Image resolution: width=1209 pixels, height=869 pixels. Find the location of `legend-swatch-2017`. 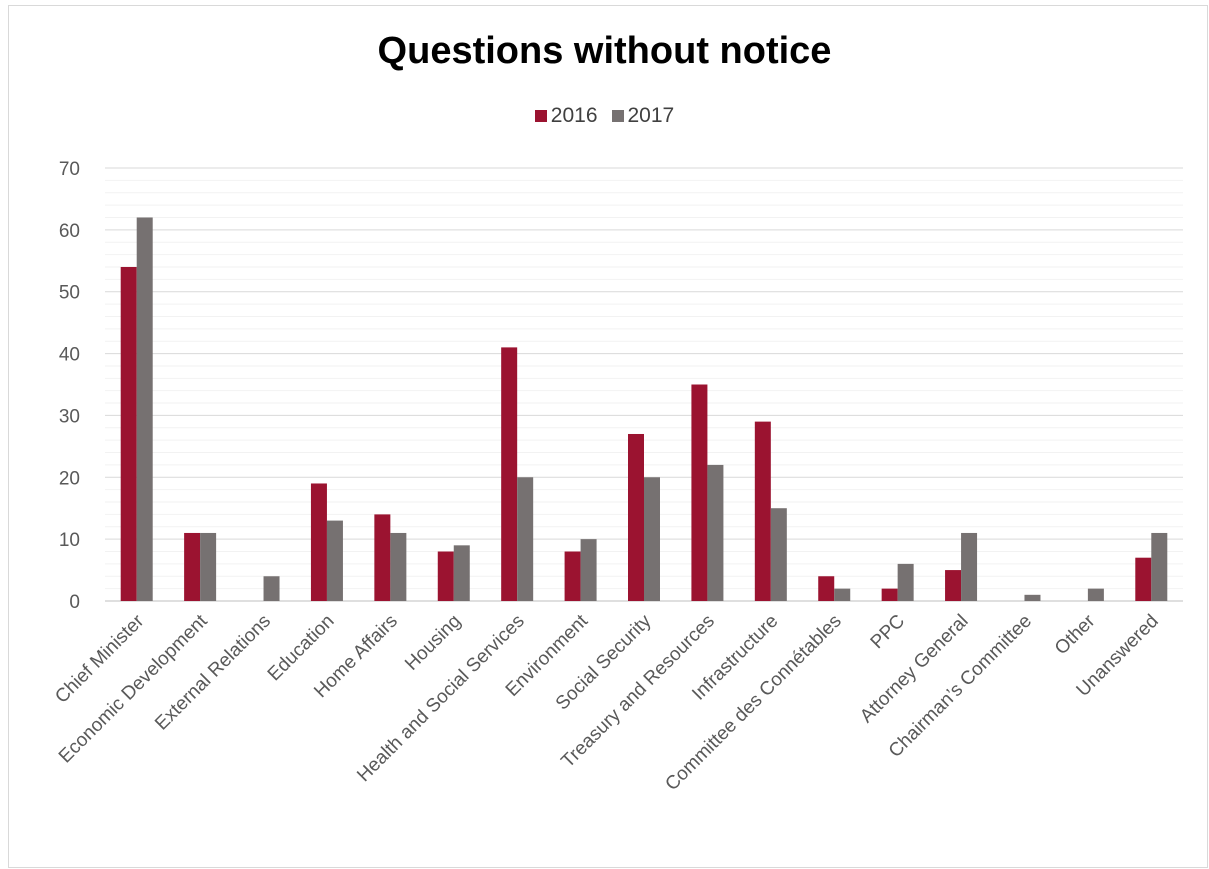

legend-swatch-2017 is located at coordinates (617, 116).